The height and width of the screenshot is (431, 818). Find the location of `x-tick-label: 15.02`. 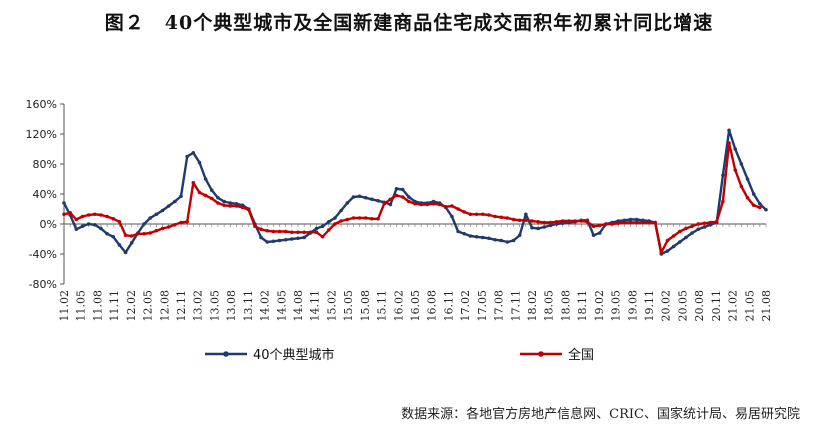

x-tick-label: 15.02 is located at coordinates (331, 306).